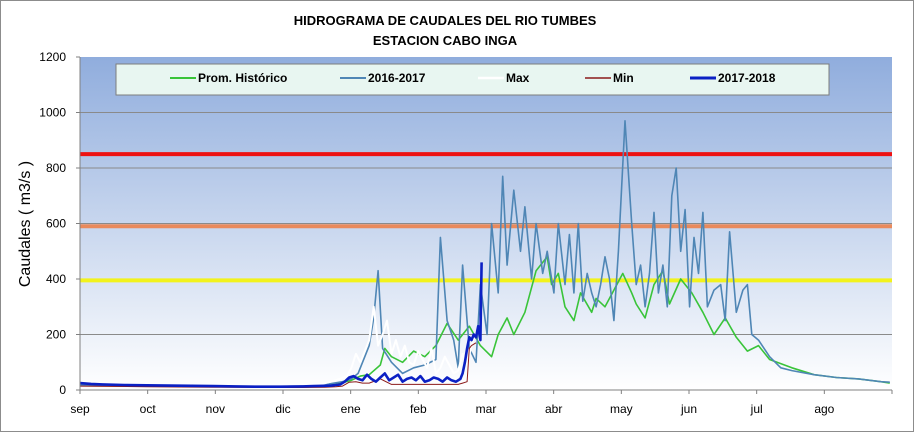 Image resolution: width=914 pixels, height=432 pixels. I want to click on chart-subtitle: ESTACION CABO INGA, so click(445, 40).